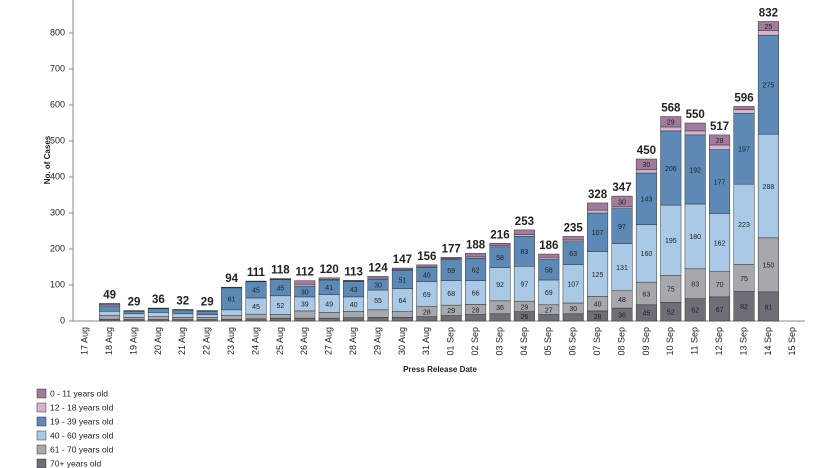  What do you see at coordinates (329, 288) in the screenshot?
I see `segment-label: 41` at bounding box center [329, 288].